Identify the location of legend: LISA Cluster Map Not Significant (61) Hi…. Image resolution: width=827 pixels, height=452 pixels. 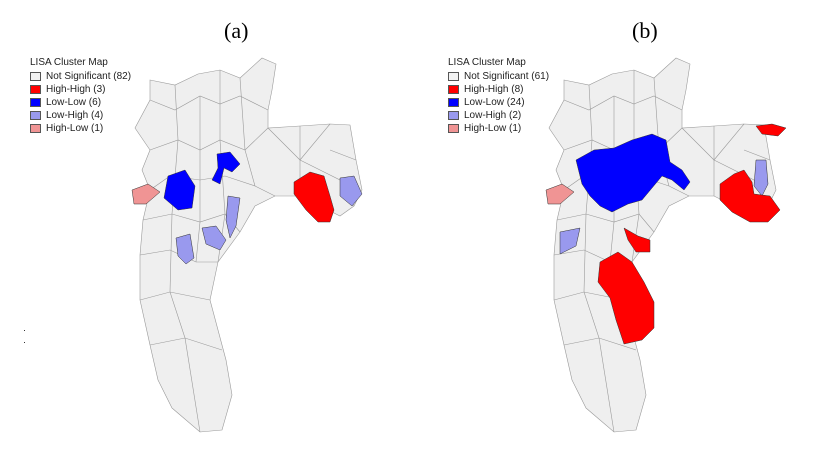
(498, 95).